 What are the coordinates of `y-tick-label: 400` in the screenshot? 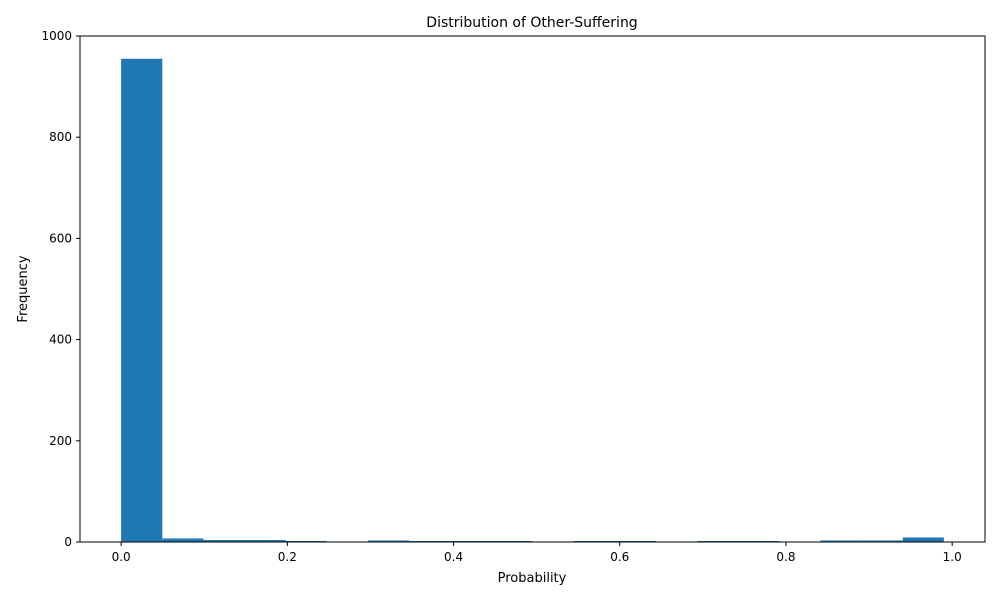 It's located at (60, 340).